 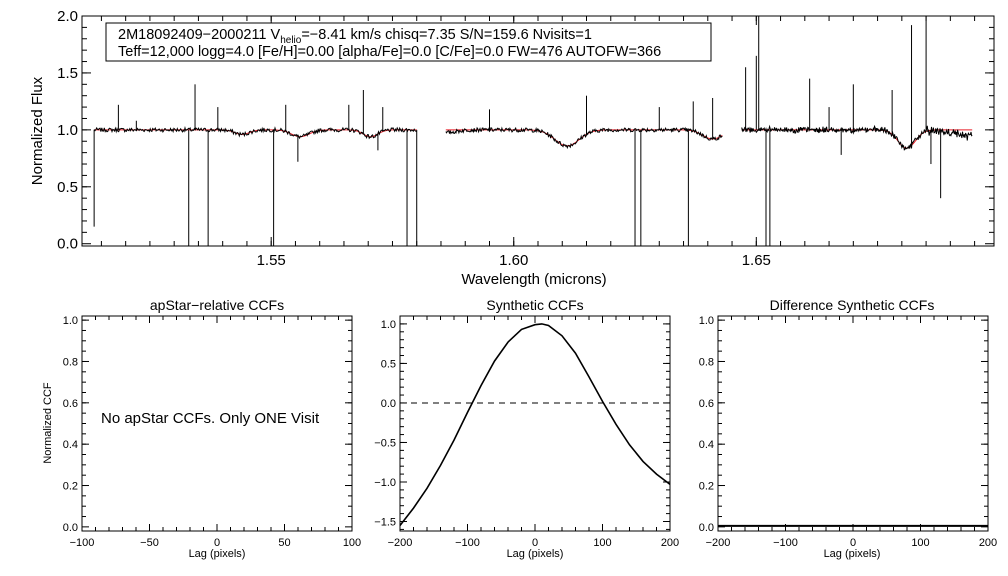 I want to click on difference-ccf-ticks: −200 −100 0 100 200 0.0 0.2 0.4 0.6 0.8 1.0, so click(x=848, y=432).